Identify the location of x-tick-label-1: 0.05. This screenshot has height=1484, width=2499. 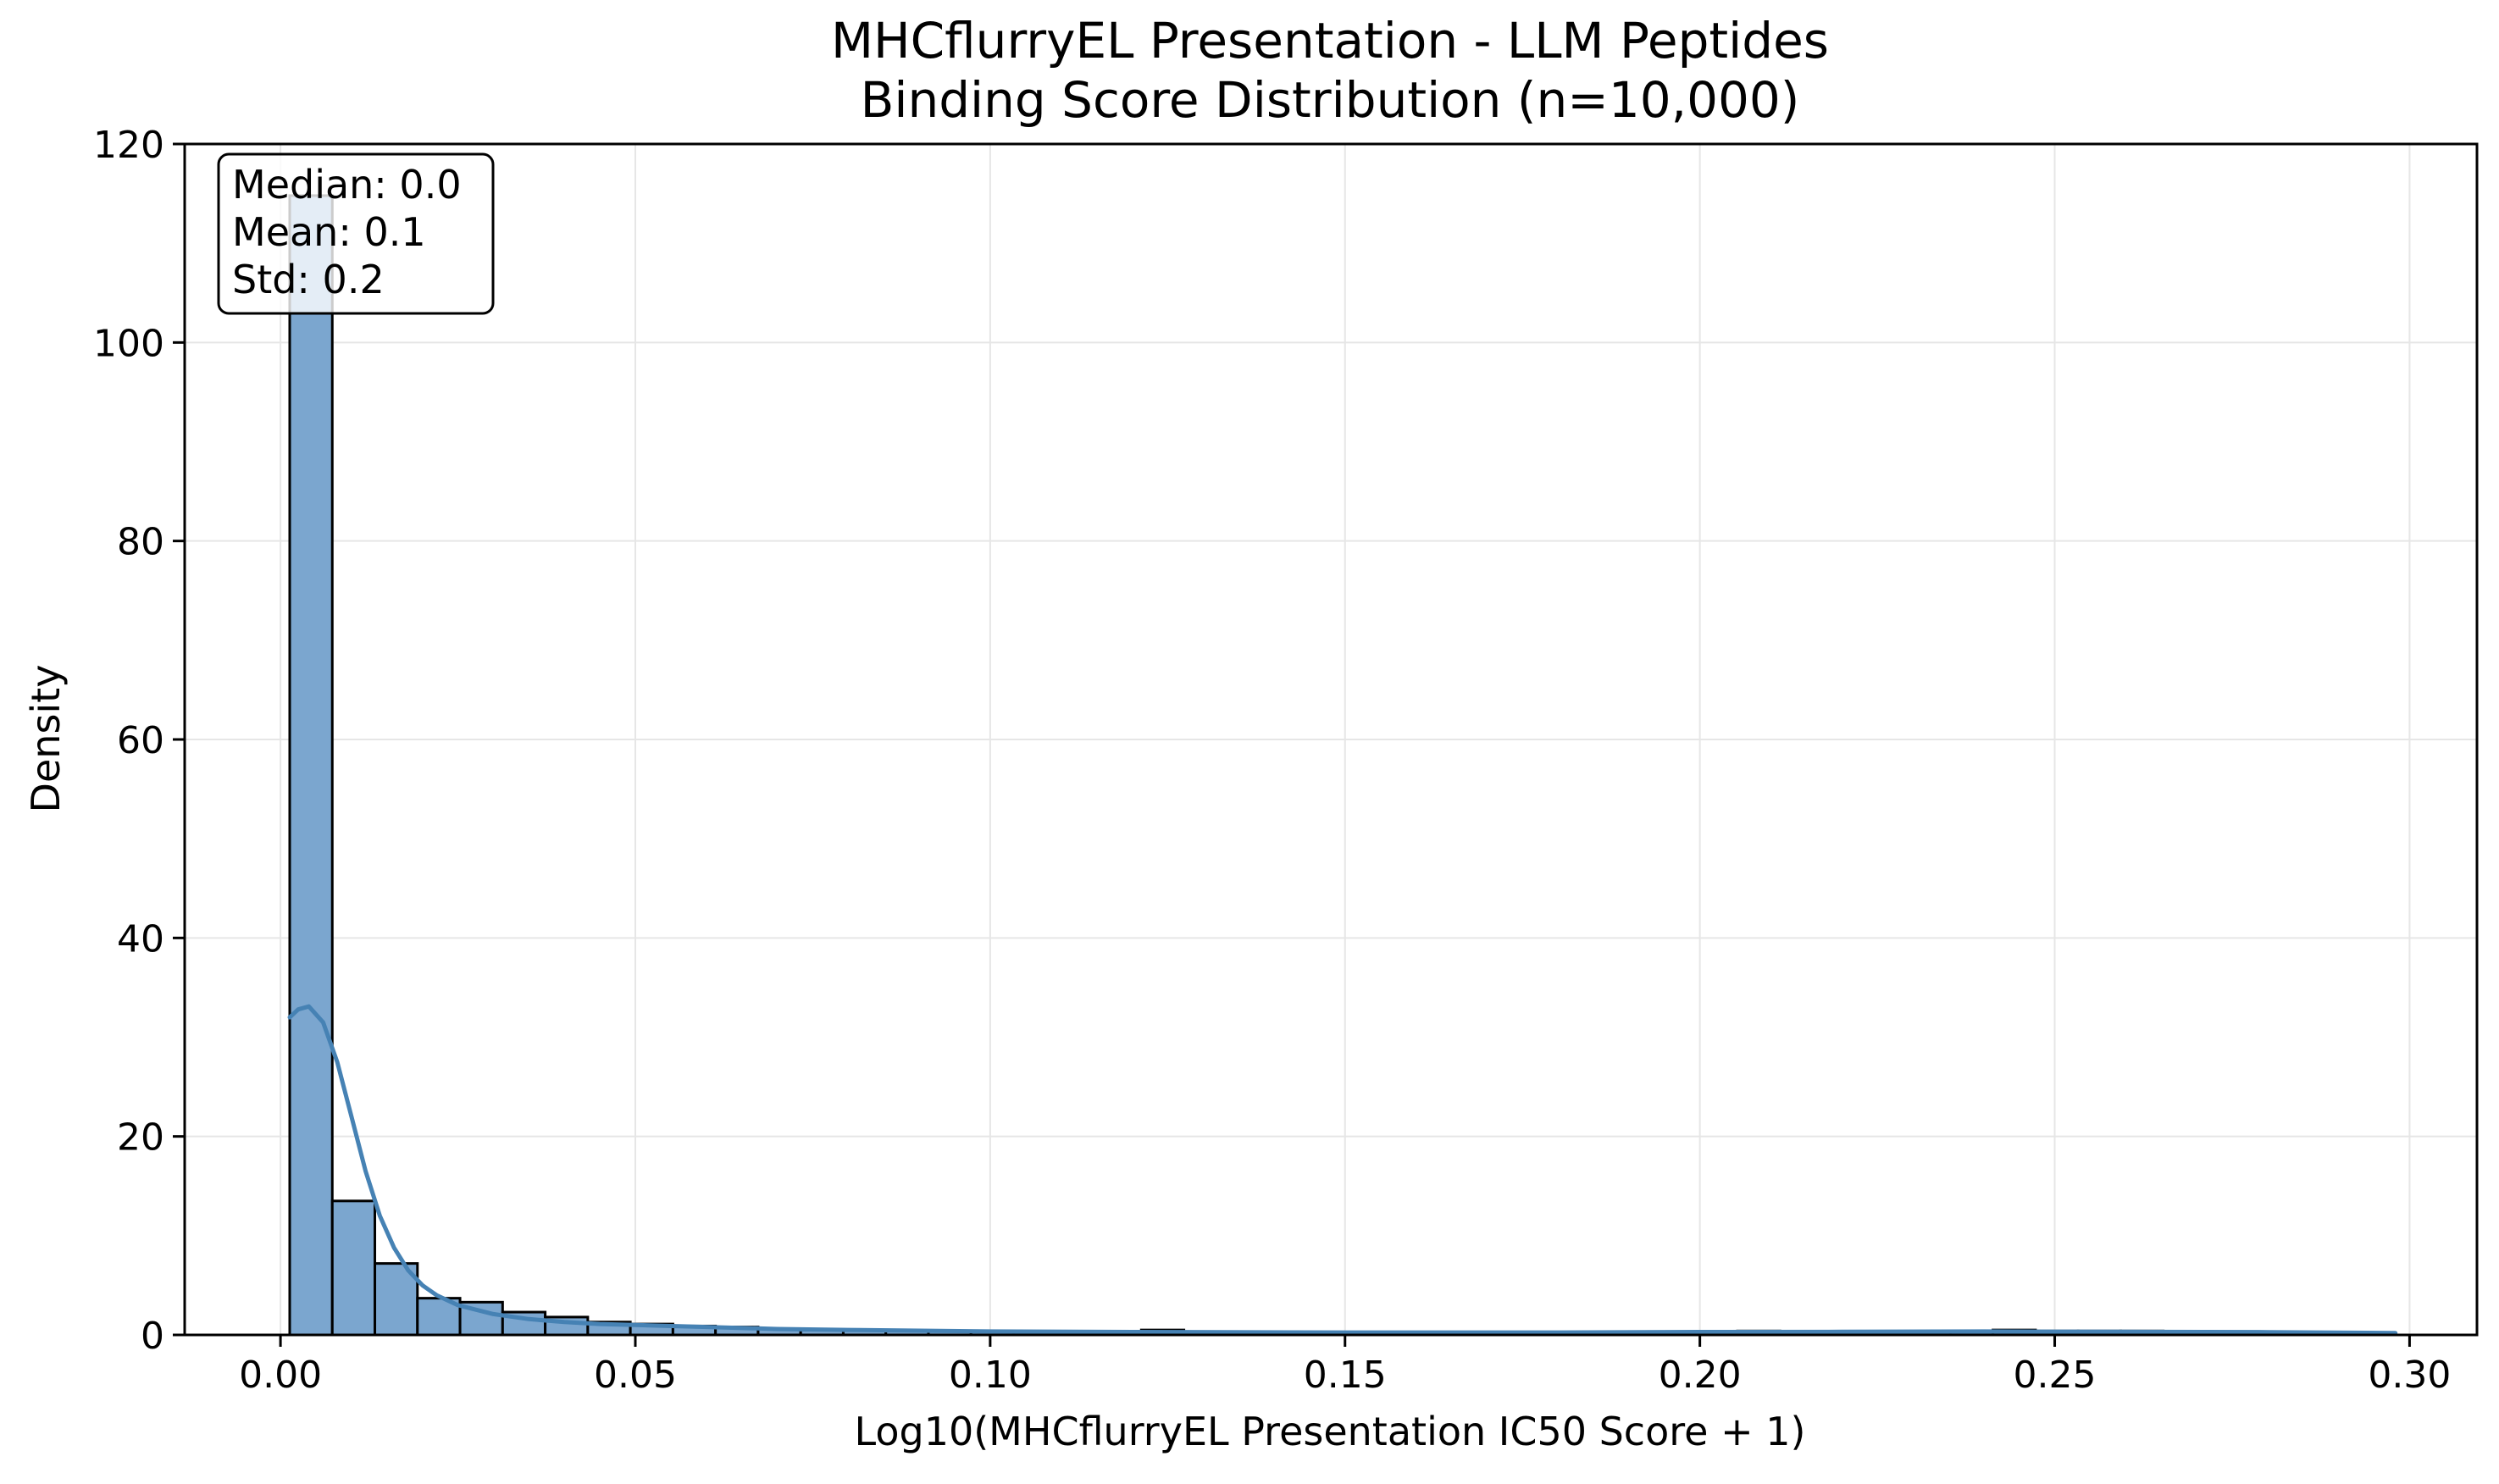
(635, 1375).